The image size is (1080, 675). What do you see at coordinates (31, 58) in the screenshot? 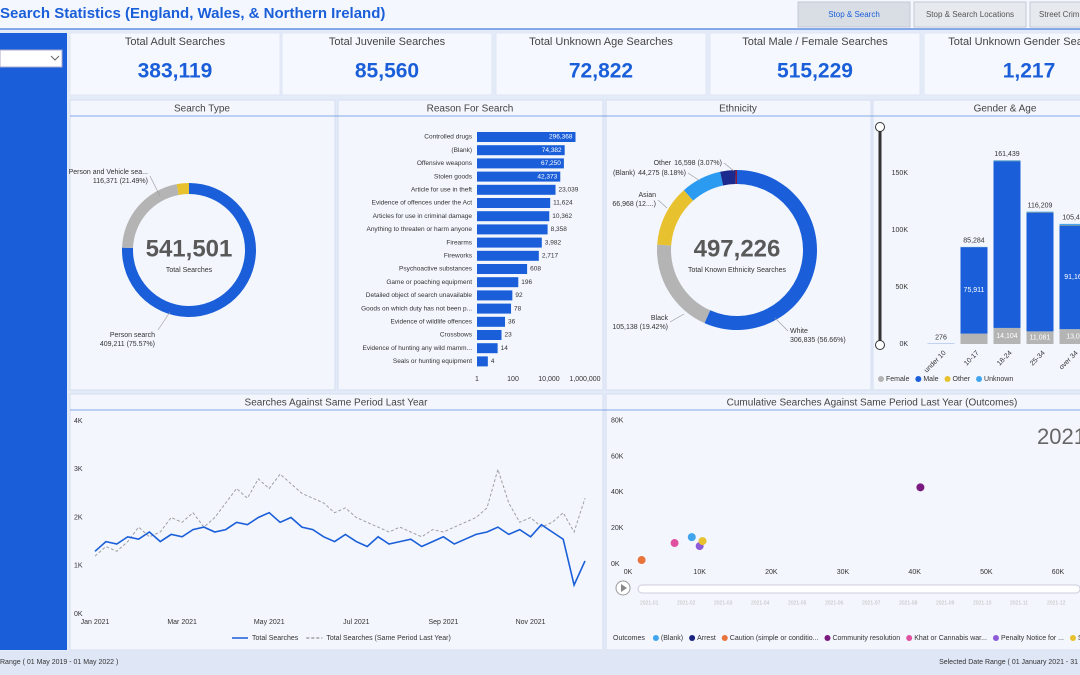
I see `dropdown` at bounding box center [31, 58].